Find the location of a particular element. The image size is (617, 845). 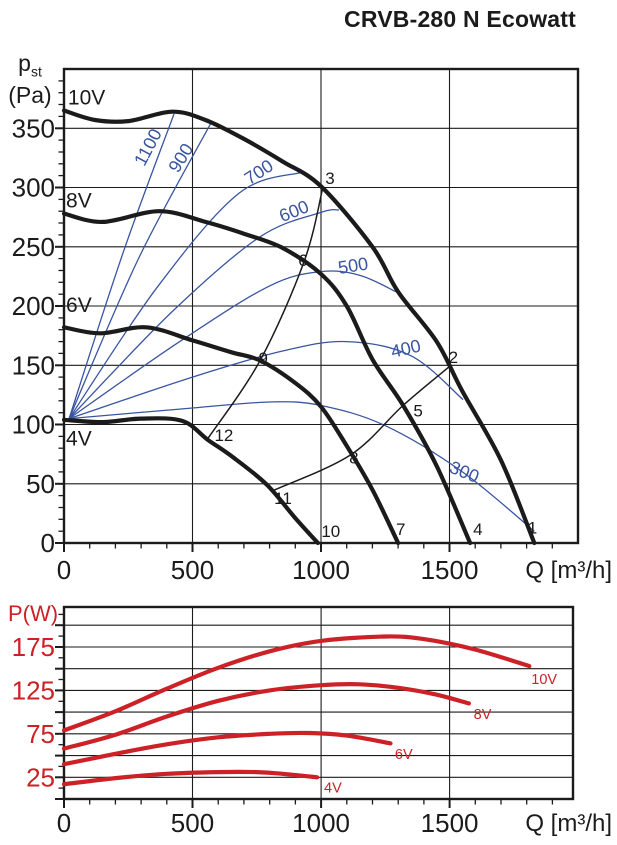

power-curve-8V is located at coordinates (266, 716).